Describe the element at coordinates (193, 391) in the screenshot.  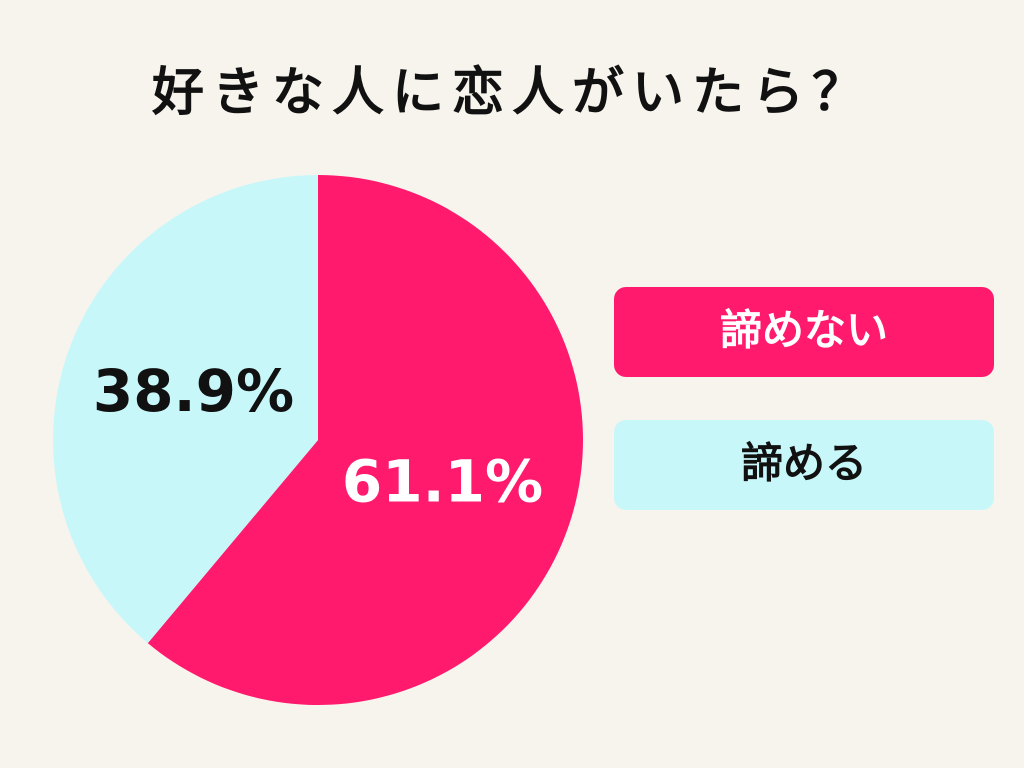
I see `value-label: 38.9%` at that location.